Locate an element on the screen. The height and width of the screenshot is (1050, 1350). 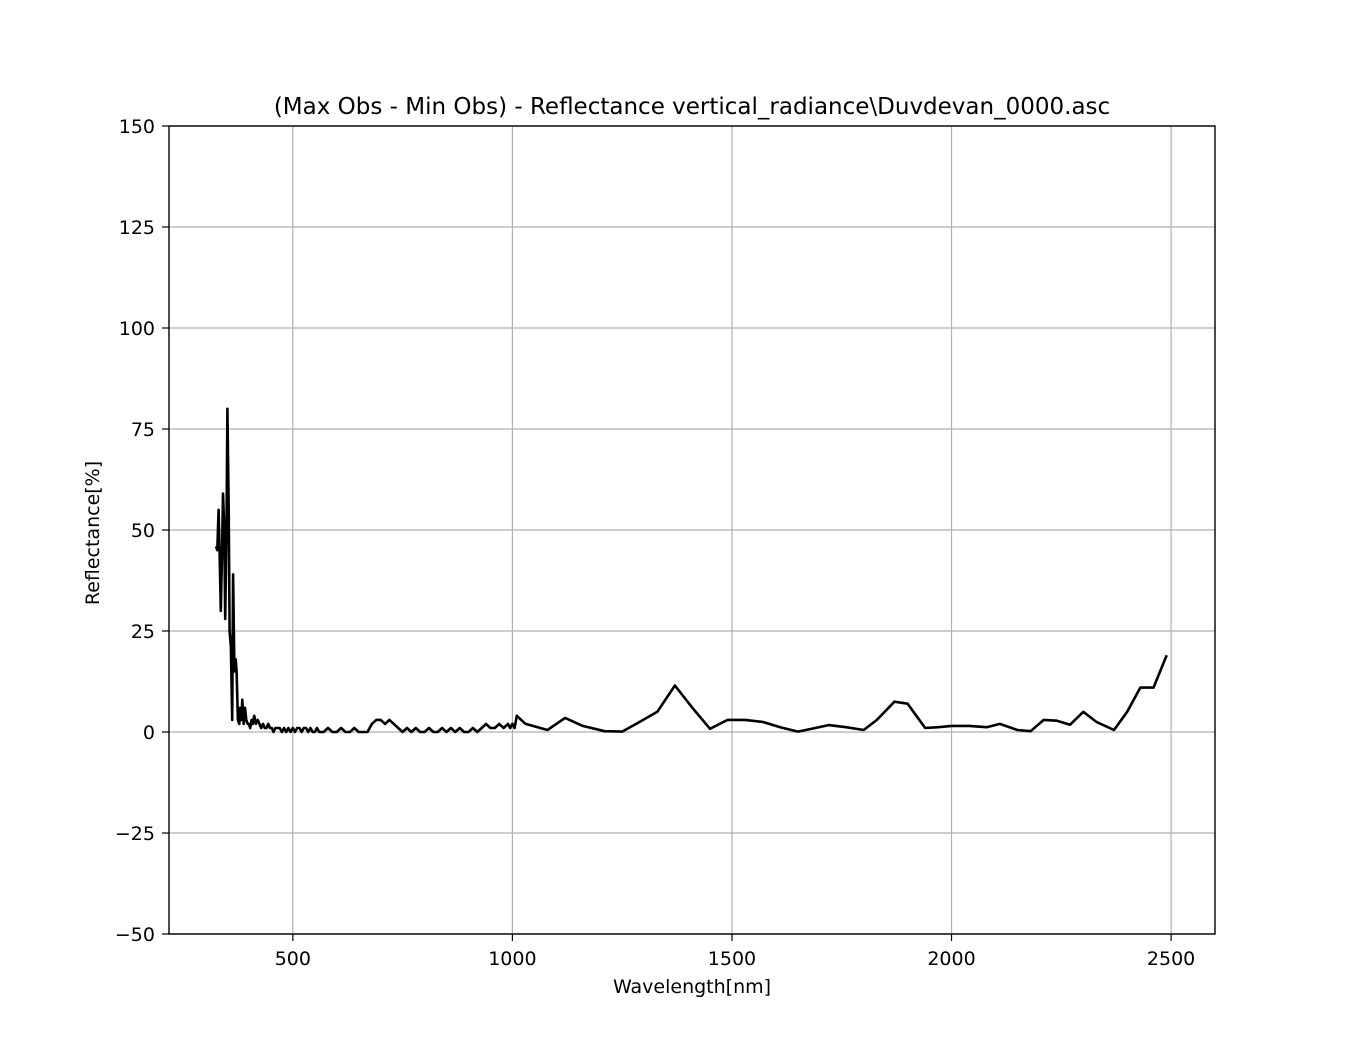
y-tick-label: 125 is located at coordinates (137, 228).